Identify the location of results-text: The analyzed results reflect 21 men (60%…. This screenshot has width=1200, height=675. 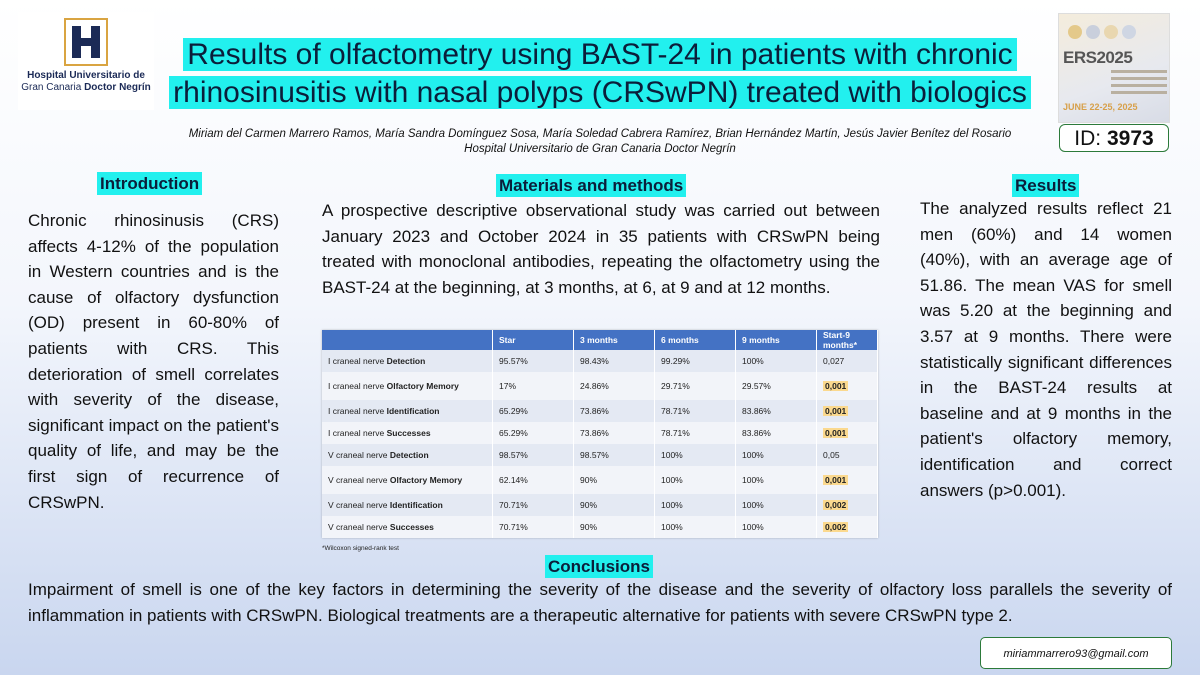
(1046, 349).